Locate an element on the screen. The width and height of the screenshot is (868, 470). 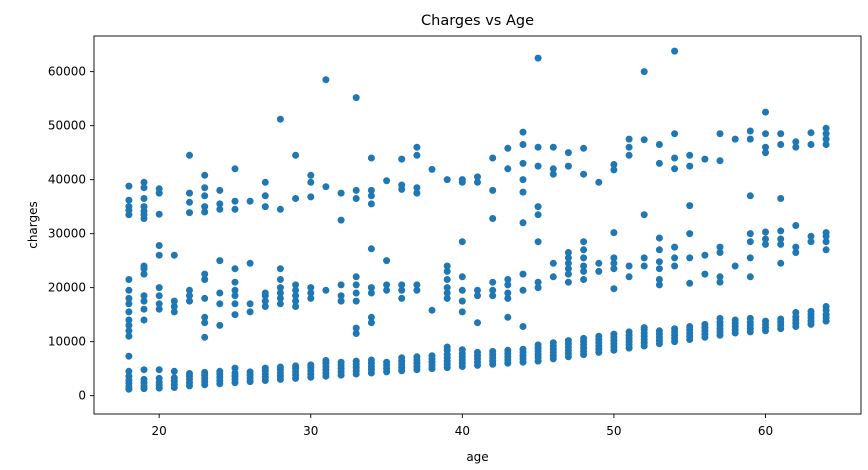
y-tick-label: 10000 is located at coordinates (67, 342).